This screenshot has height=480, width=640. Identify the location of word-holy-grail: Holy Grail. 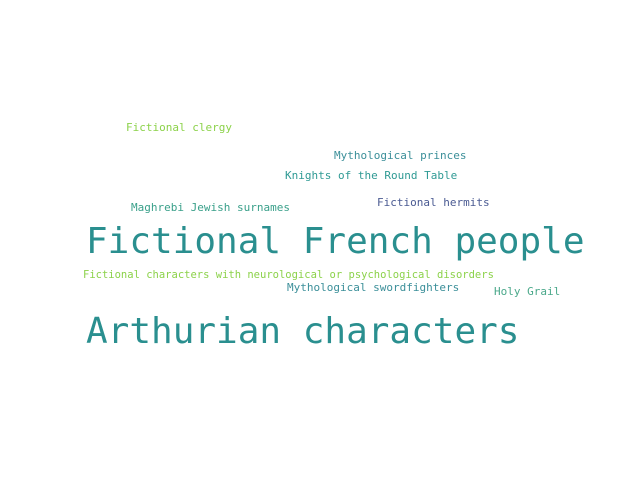
(527, 291).